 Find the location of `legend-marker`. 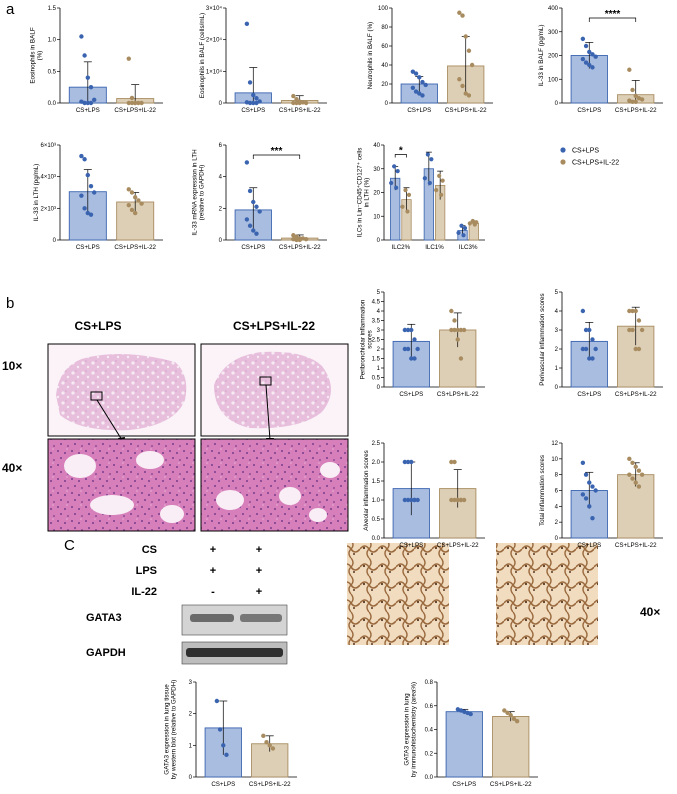

legend-marker is located at coordinates (563, 162).